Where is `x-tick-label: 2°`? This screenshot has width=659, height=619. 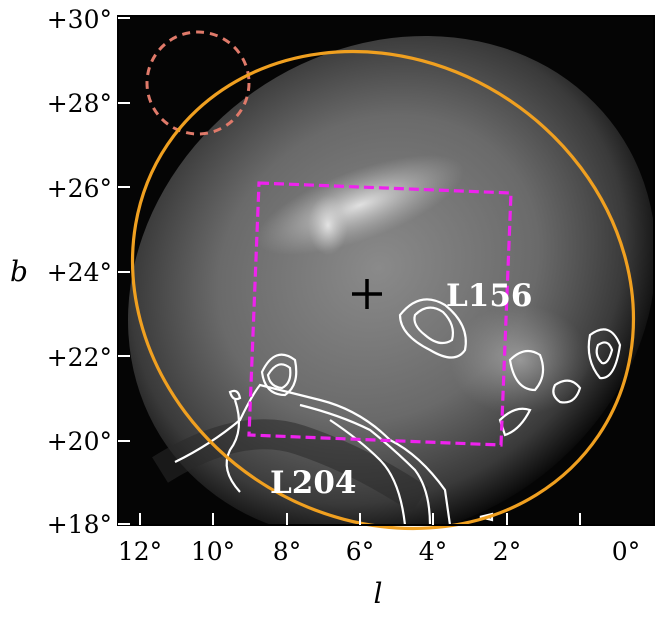
x-tick-label: 2° is located at coordinates (507, 551).